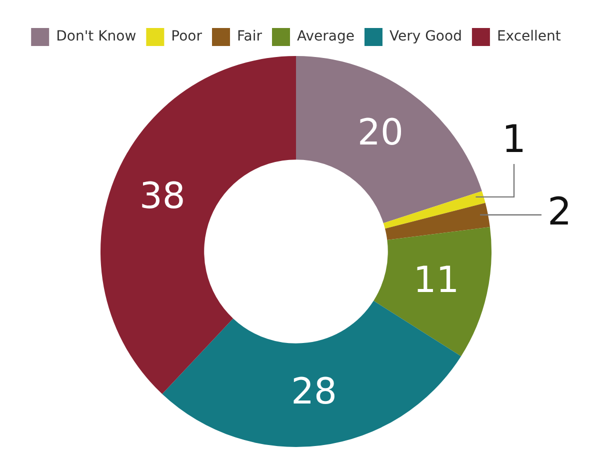  Describe the element at coordinates (514, 138) in the screenshot. I see `data-label: 1` at that location.